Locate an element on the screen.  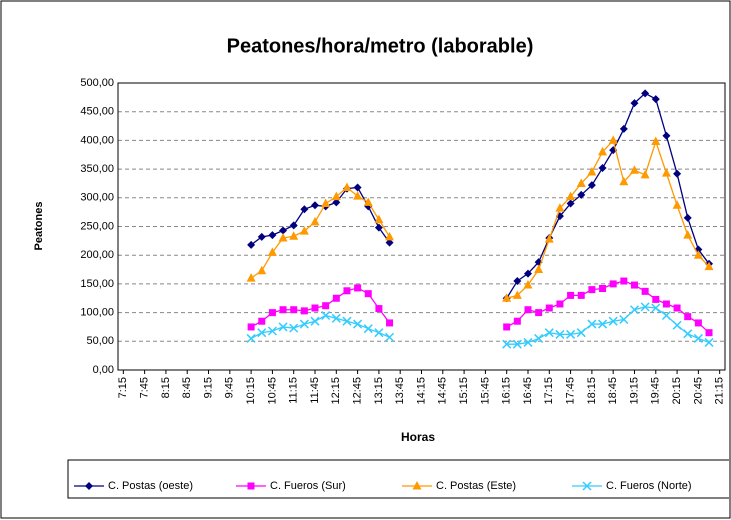
y-tick-label: 150,00 is located at coordinates (97, 284).